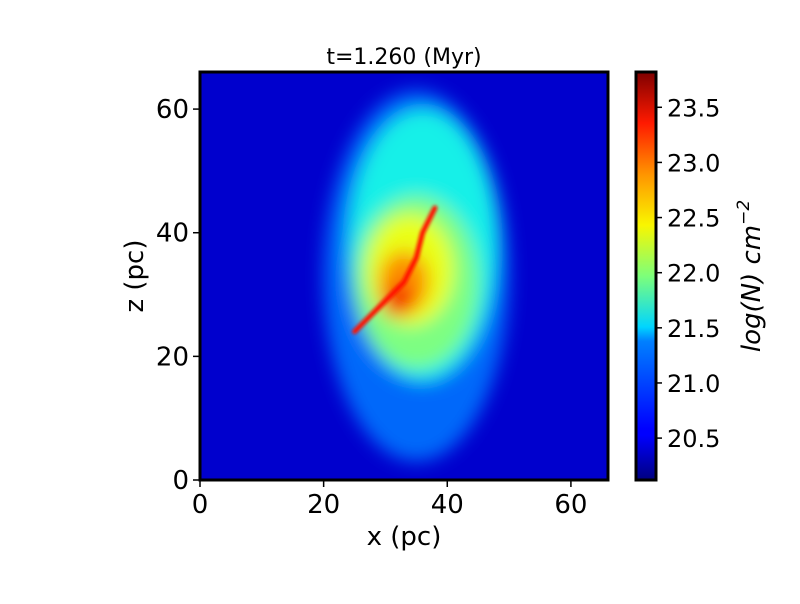  I want to click on x-axis-ticks: 0 20 40 60, so click(389, 500).